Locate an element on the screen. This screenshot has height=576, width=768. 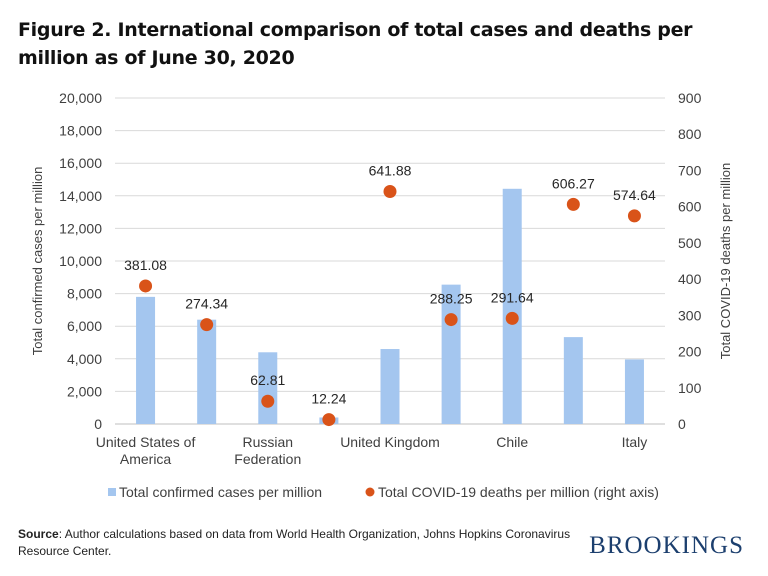
y2-tick-label: 600 is located at coordinates (690, 207).